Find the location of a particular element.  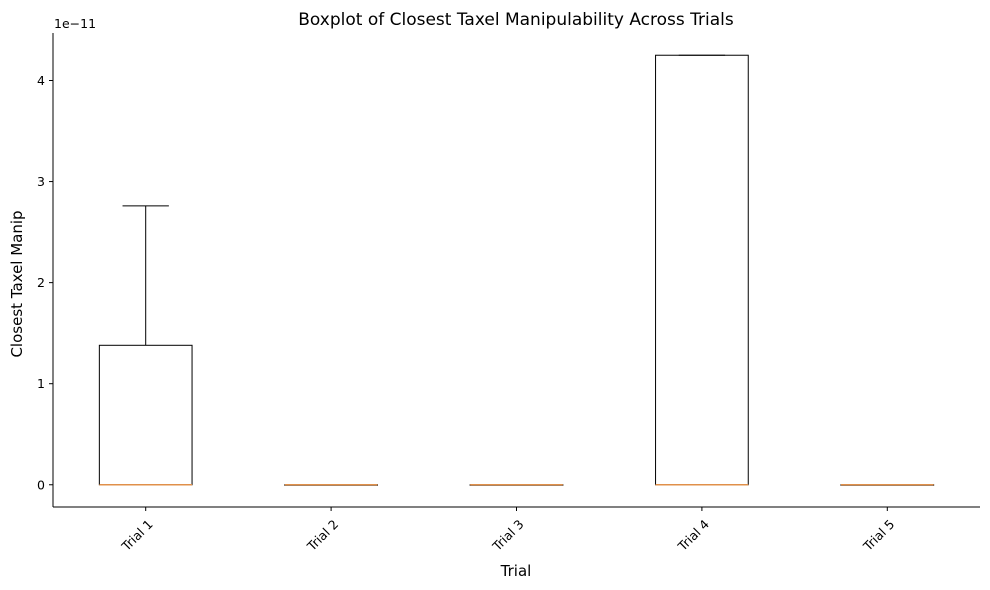

y-tick-label: 4 is located at coordinates (41, 80).